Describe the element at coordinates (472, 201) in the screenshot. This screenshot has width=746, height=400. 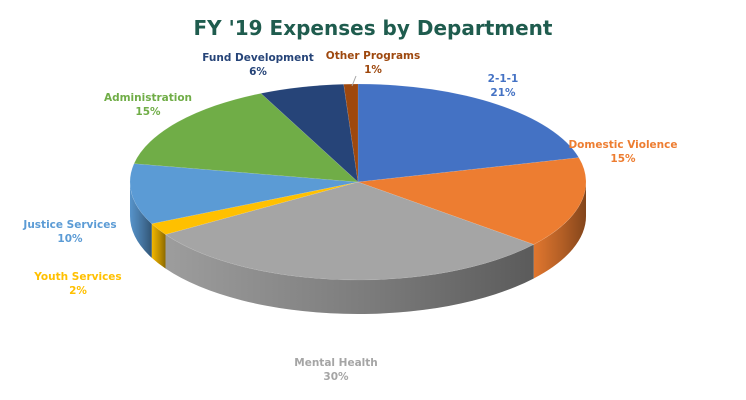
I see `pie-slice-domestic-violence` at that location.